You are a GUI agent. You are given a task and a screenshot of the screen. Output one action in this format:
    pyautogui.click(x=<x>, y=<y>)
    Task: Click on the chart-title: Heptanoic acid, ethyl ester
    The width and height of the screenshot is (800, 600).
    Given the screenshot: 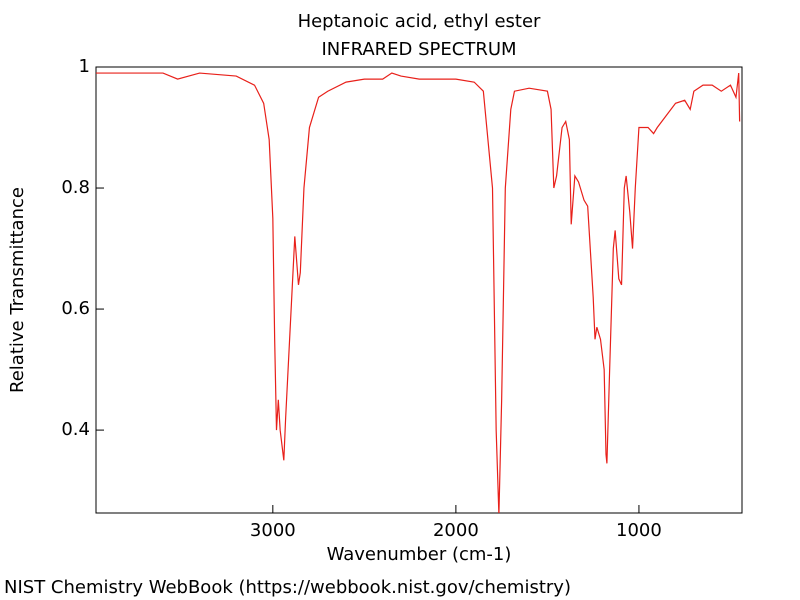 What is the action you would take?
    pyautogui.click(x=419, y=21)
    